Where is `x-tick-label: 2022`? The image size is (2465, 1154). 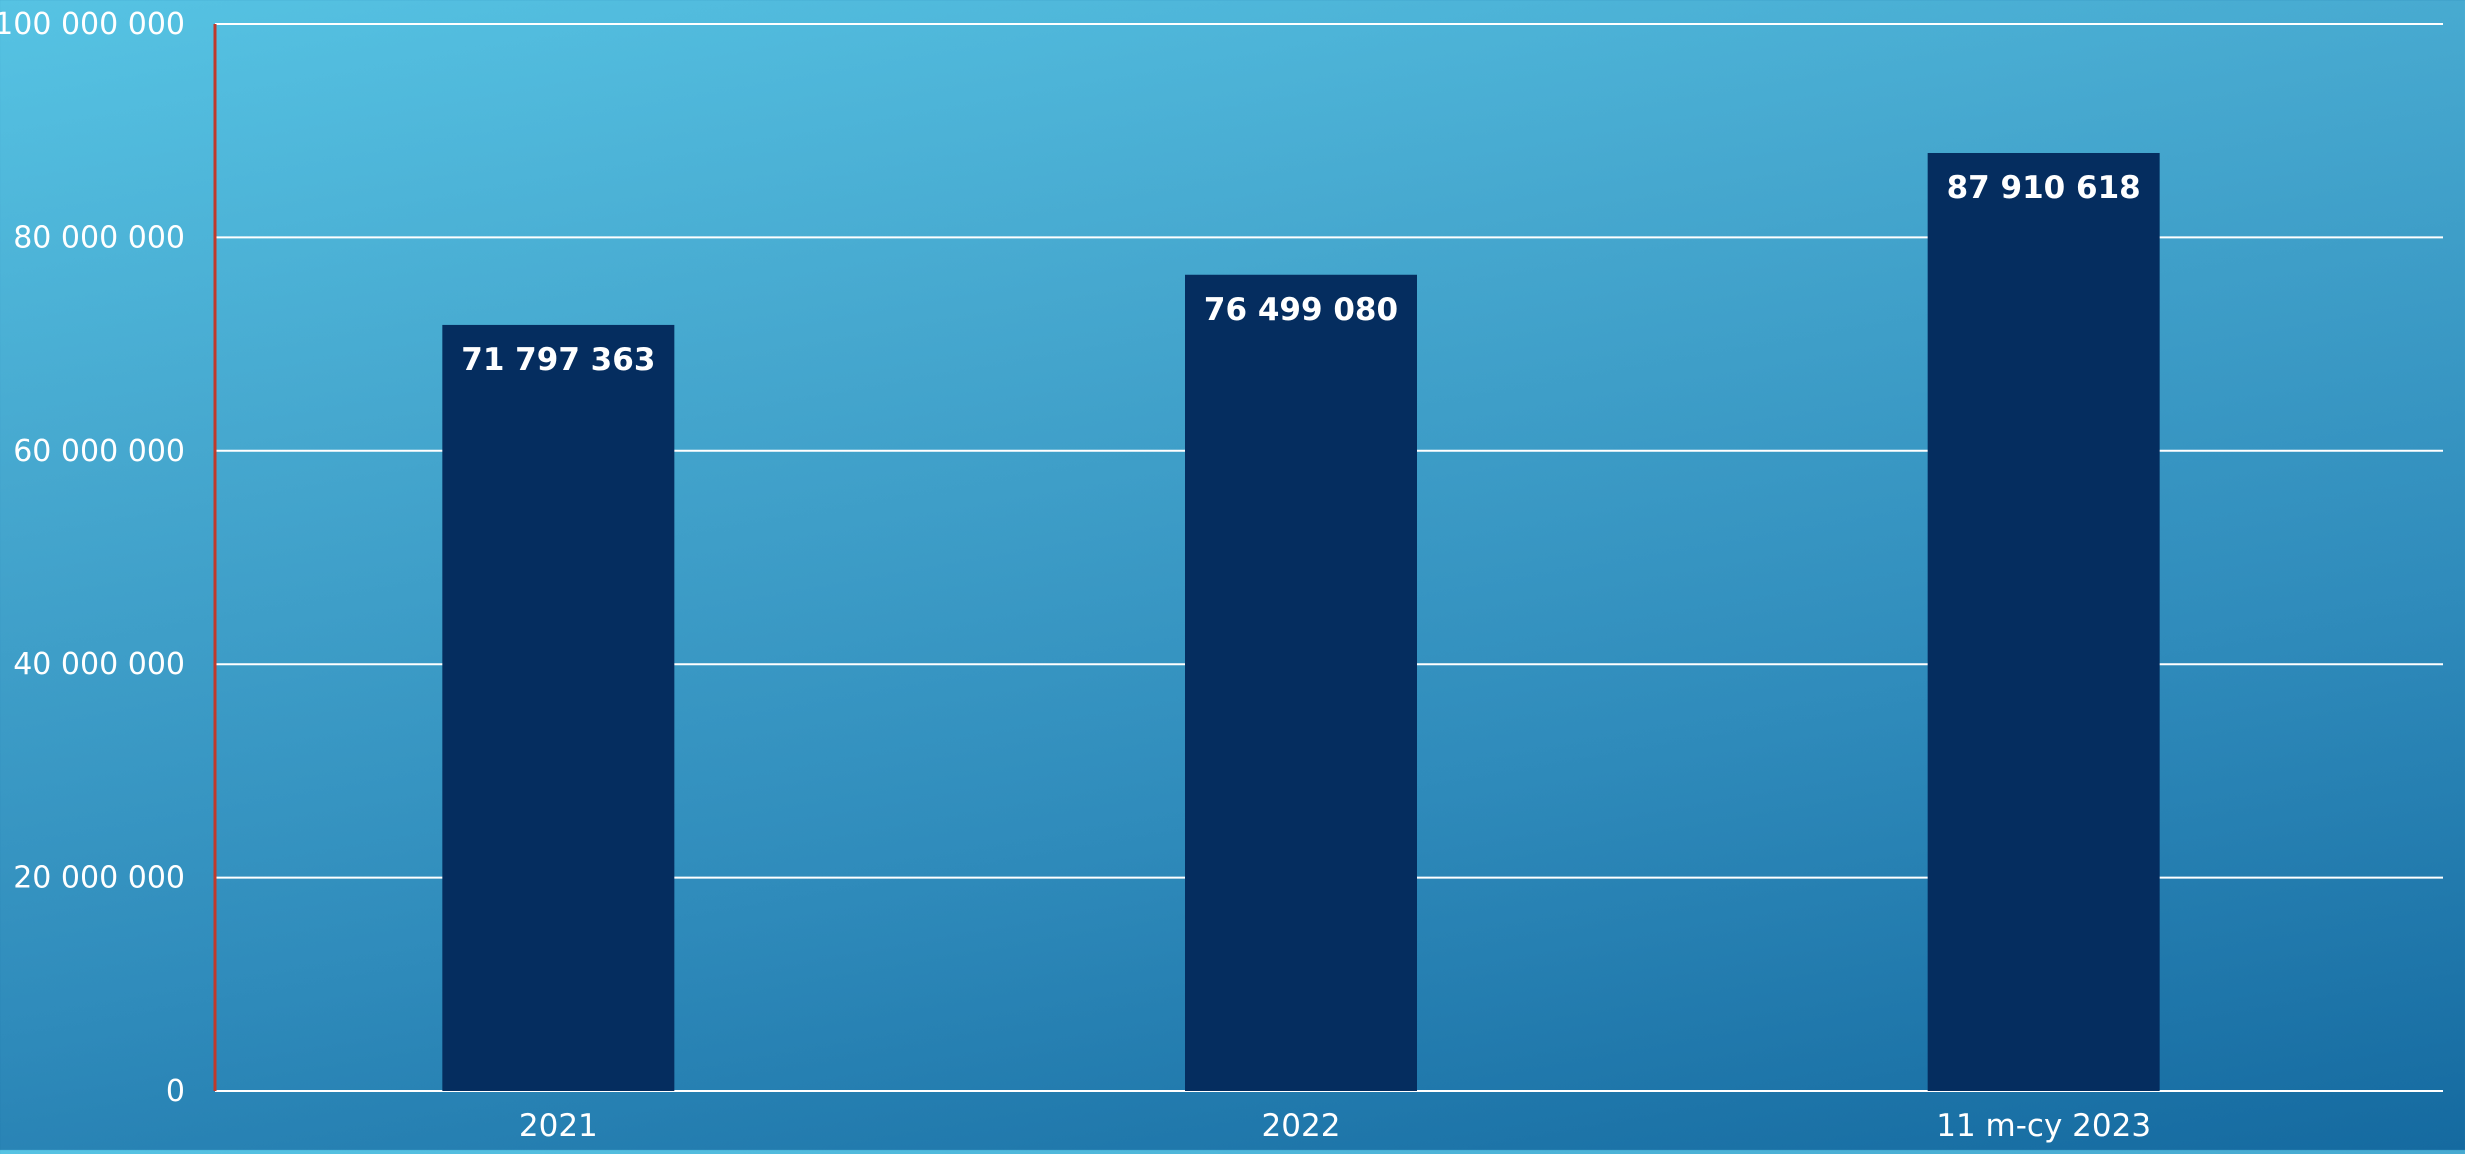 x-tick-label: 2022 is located at coordinates (1301, 1126).